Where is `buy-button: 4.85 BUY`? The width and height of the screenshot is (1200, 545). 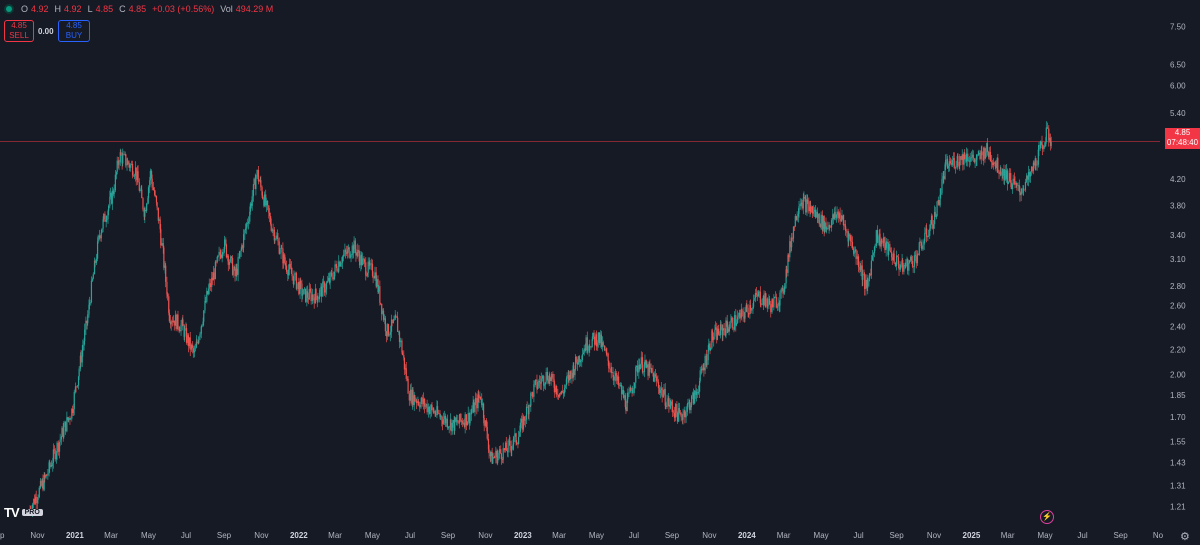
buy-button: 4.85 BUY is located at coordinates (74, 31).